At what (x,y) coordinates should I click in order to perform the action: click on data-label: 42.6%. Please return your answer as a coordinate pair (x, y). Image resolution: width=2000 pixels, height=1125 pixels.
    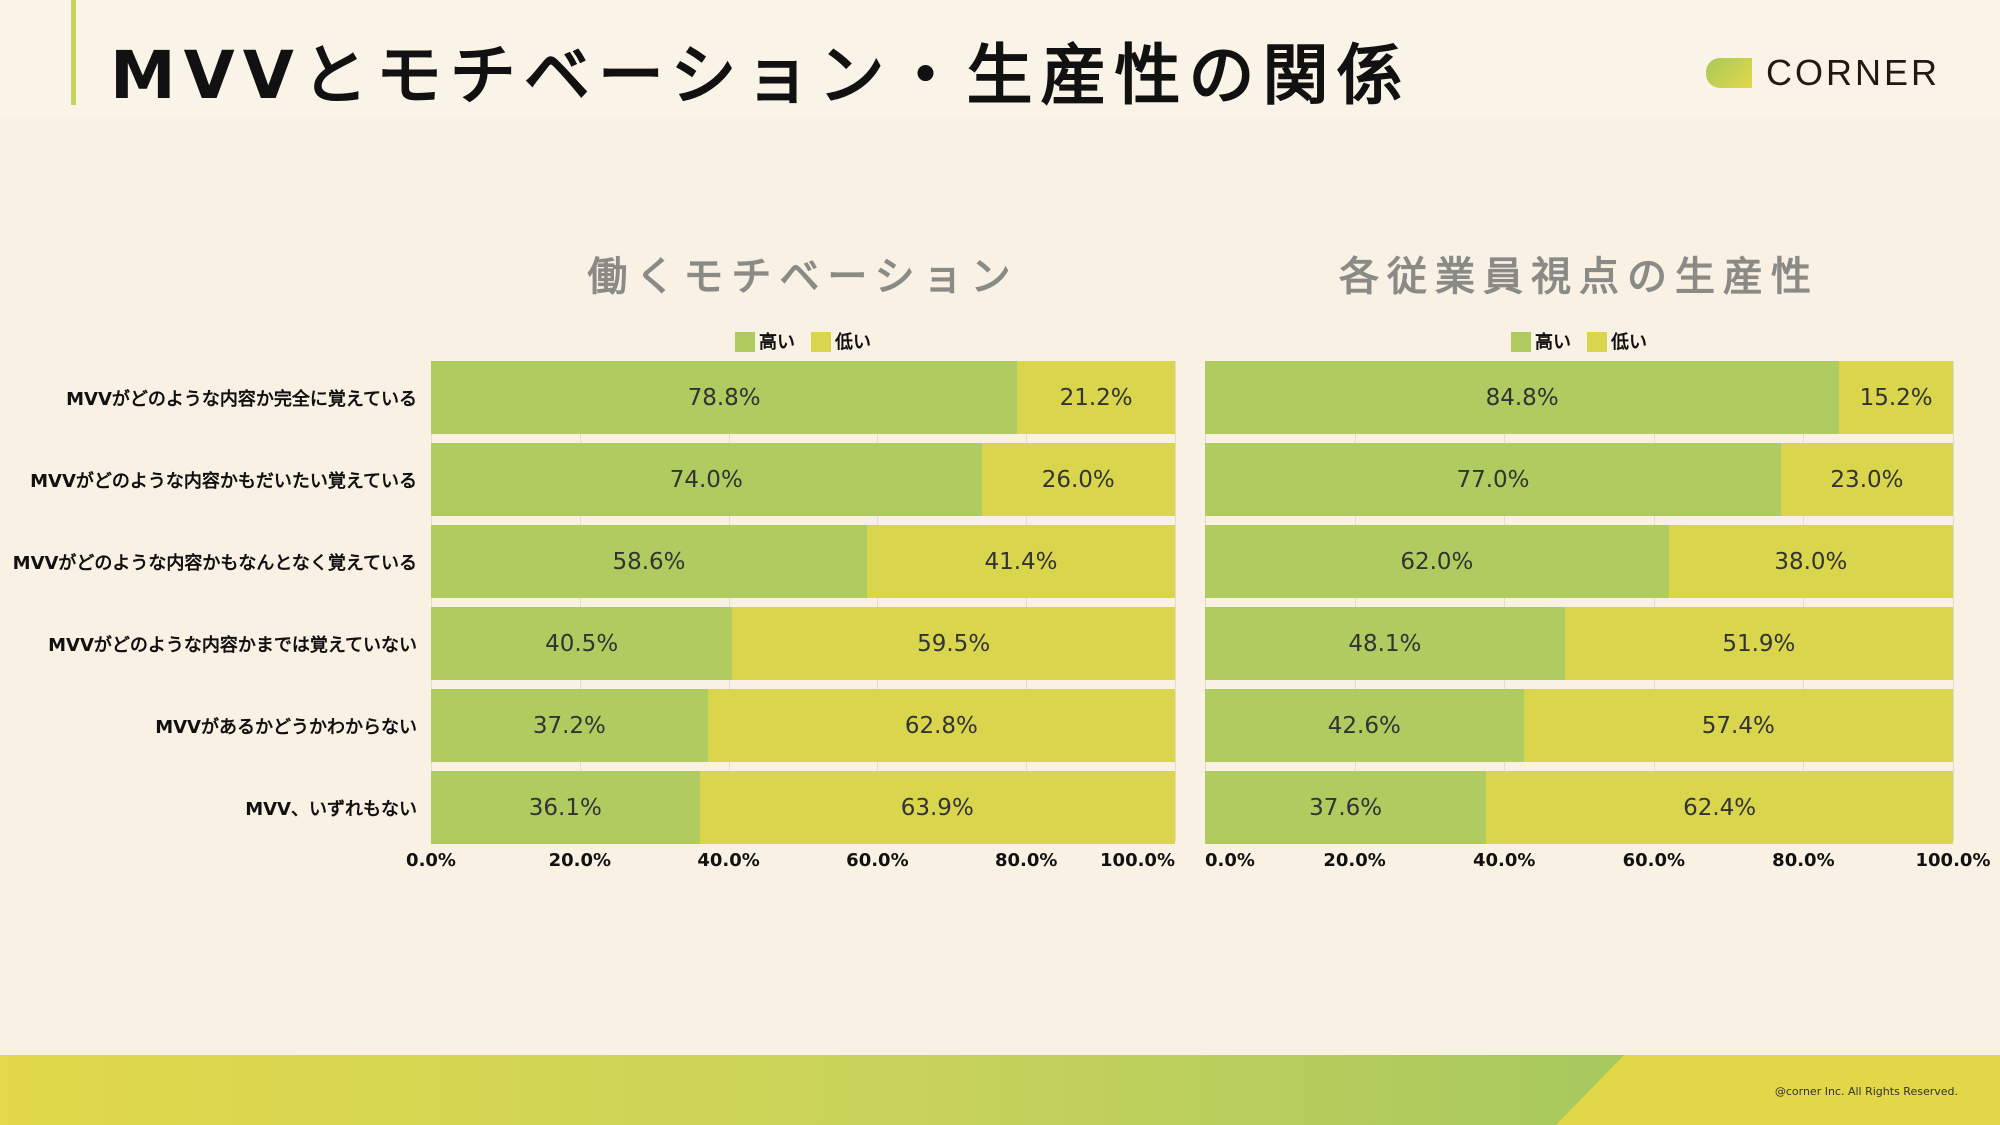
    Looking at the image, I should click on (1364, 725).